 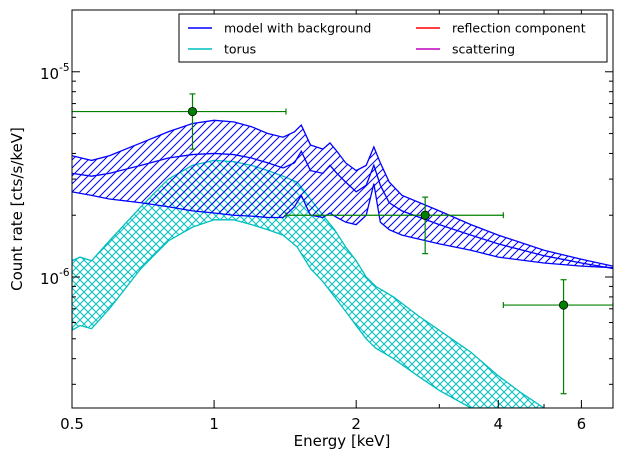 I want to click on y-tick-labels: 10⁻⁶ 10⁻⁵, so click(x=55, y=175).